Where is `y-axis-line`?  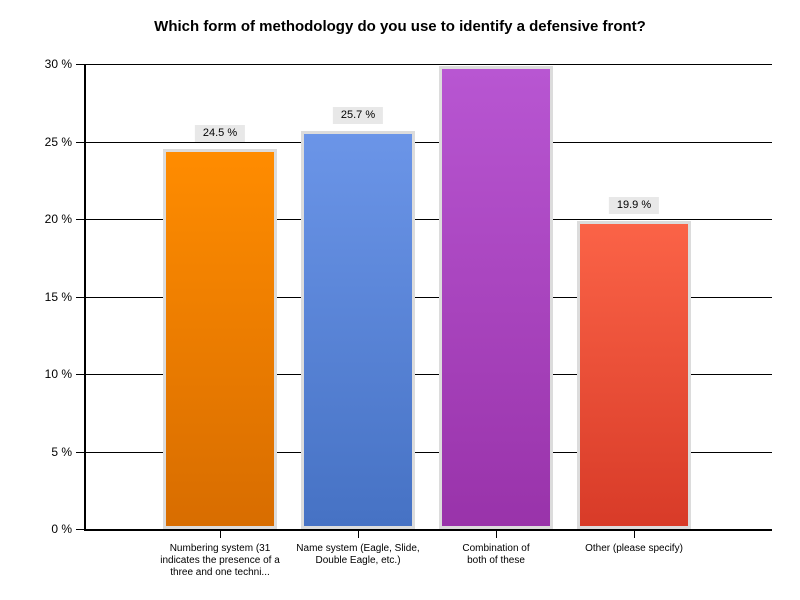 y-axis-line is located at coordinates (85, 297).